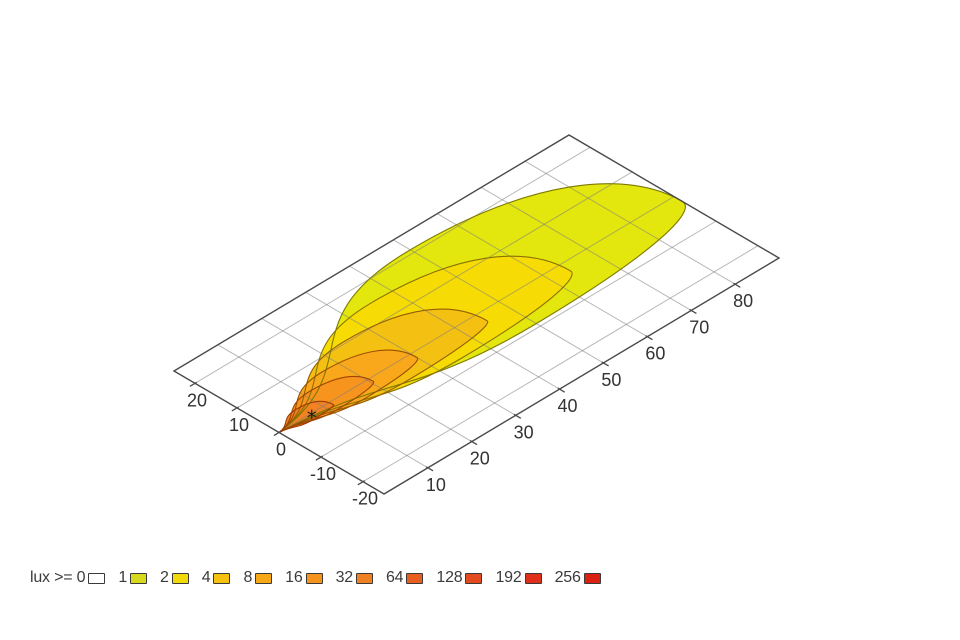  What do you see at coordinates (361, 483) in the screenshot?
I see `y-tick--20` at bounding box center [361, 483].